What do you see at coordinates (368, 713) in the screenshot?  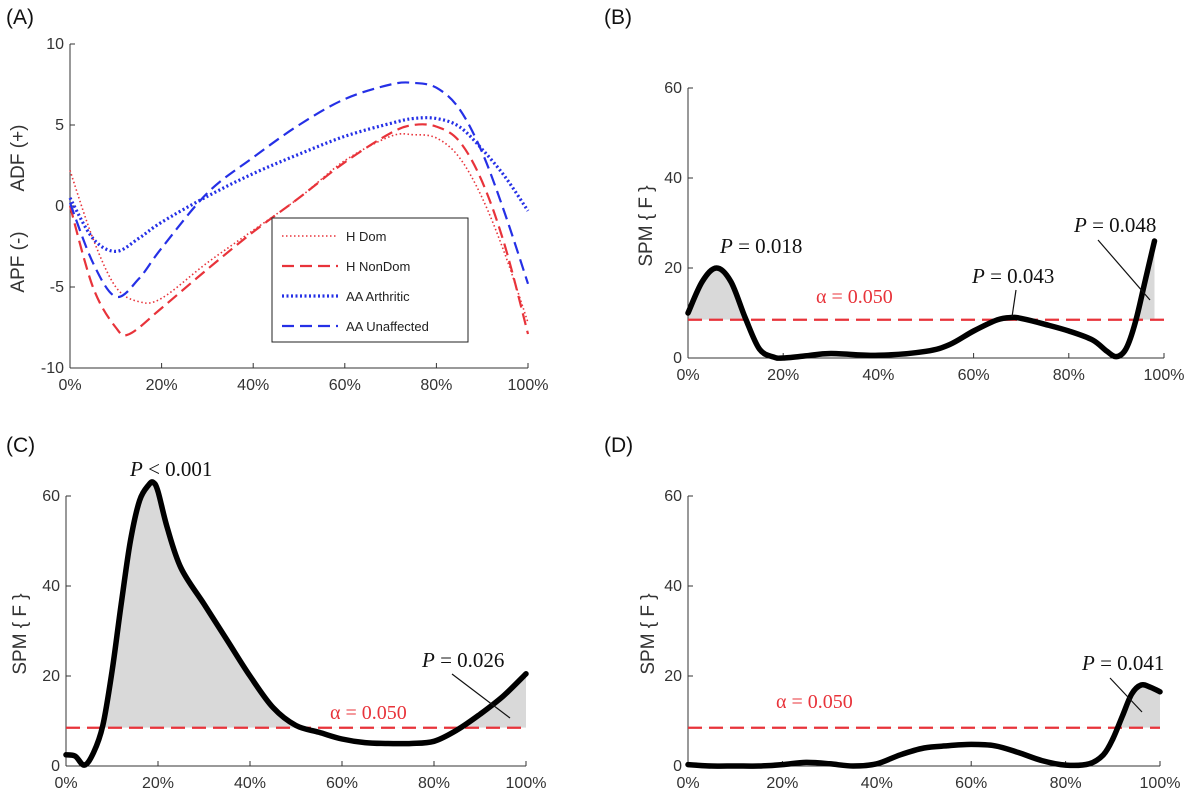 I see `panel-c-alpha-label: α = 0.050` at bounding box center [368, 713].